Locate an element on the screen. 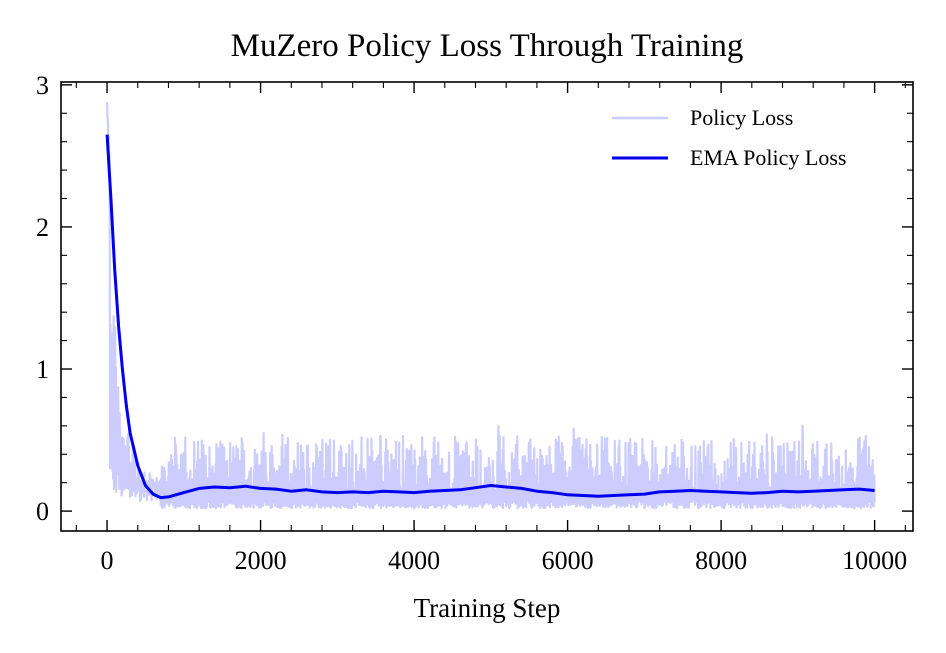  x-tick-label: 0 is located at coordinates (107, 560).